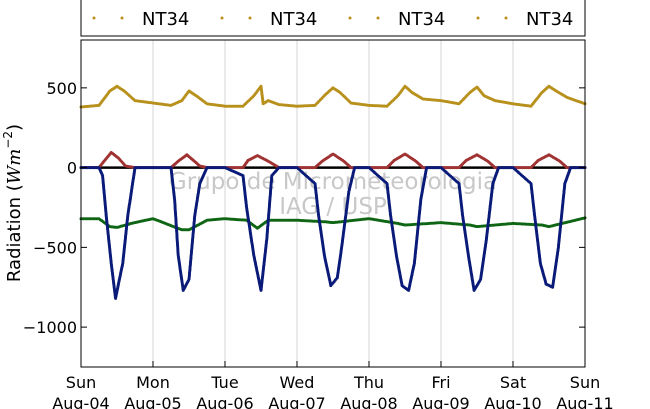 Image resolution: width=650 pixels, height=409 pixels. What do you see at coordinates (513, 382) in the screenshot?
I see `x-tick-day-6: Sat` at bounding box center [513, 382].